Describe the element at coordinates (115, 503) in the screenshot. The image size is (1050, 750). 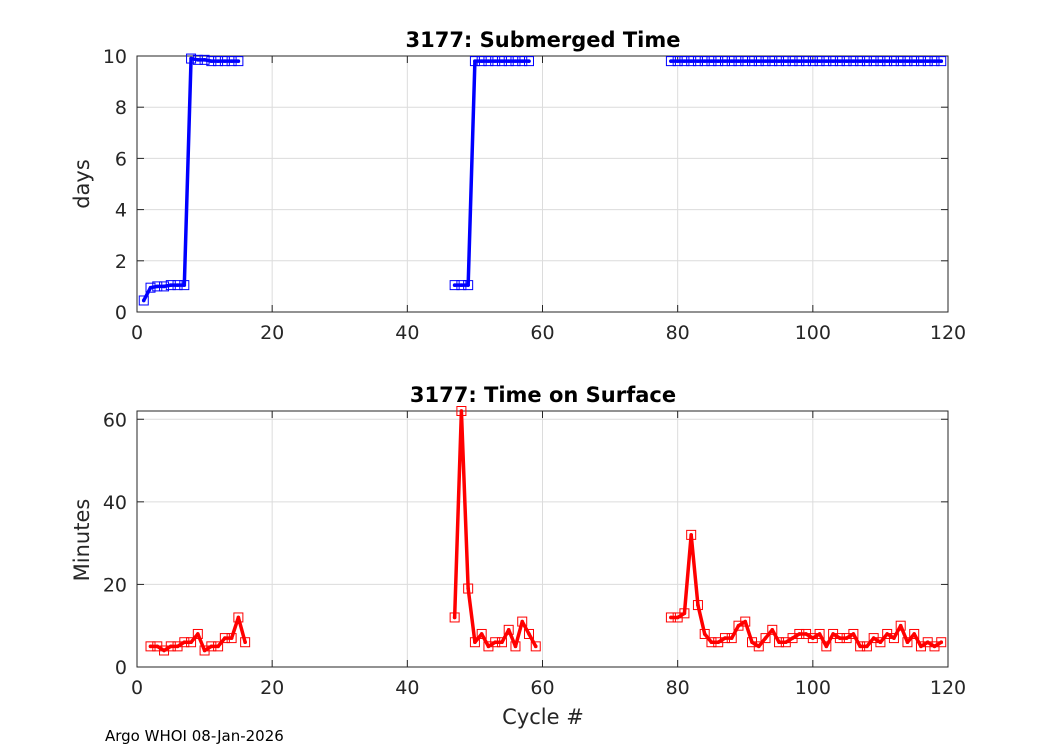
I see `surface-time-ytick-label-2: 40` at that location.